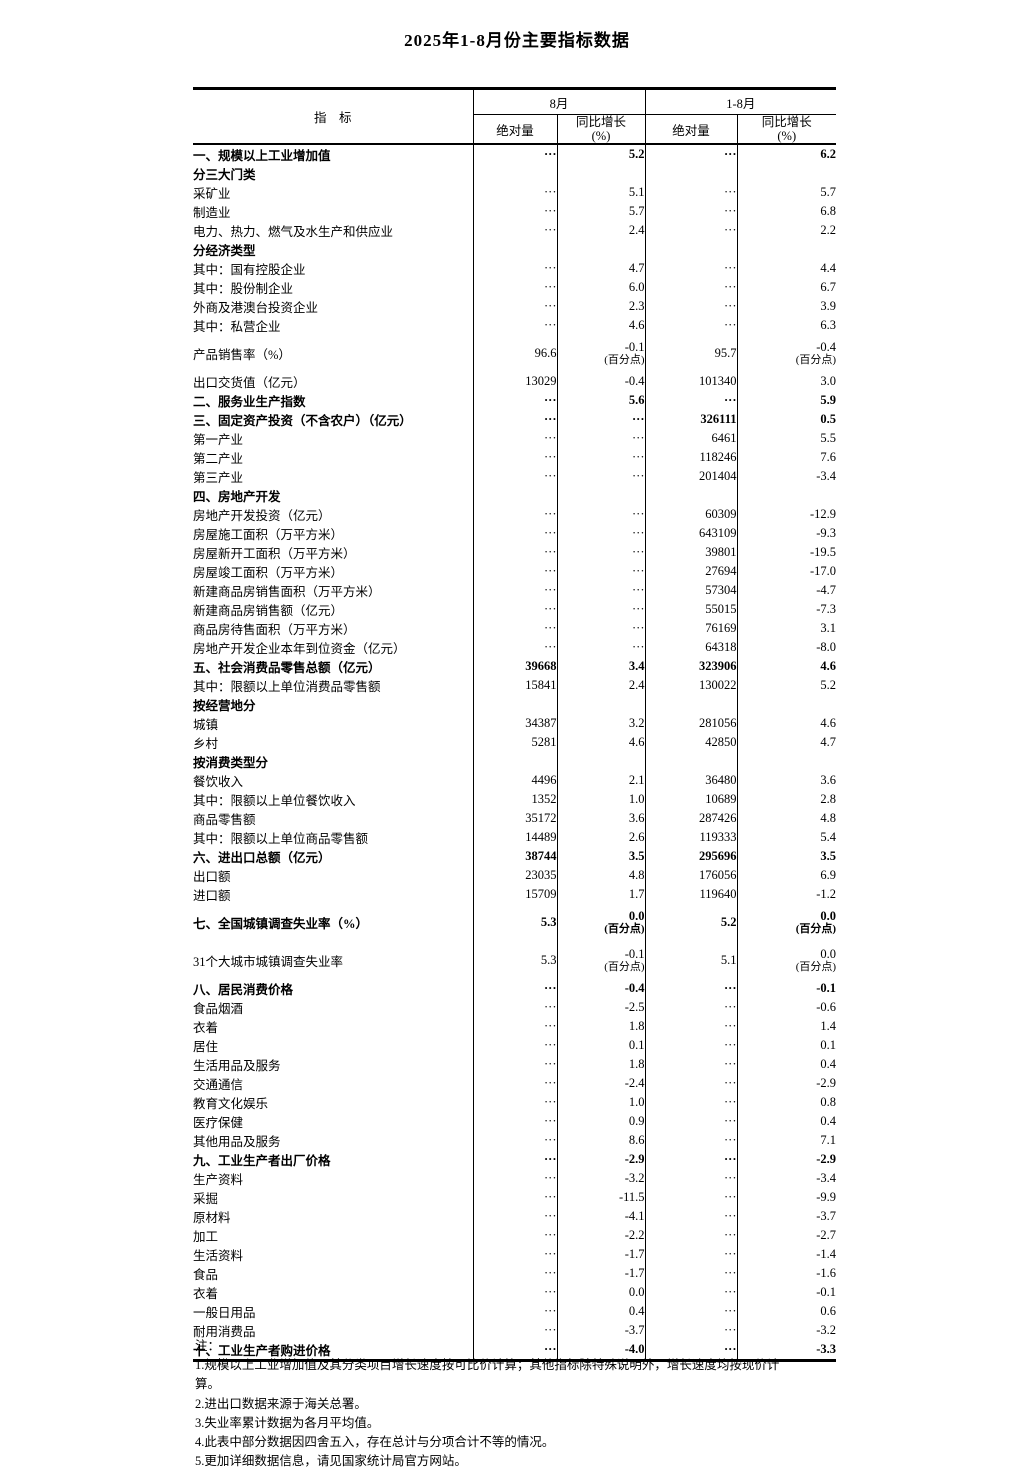 This screenshot has width=1034, height=1468. I want to click on indicator-label: 房地产开发投资（亿元）, so click(262, 516).